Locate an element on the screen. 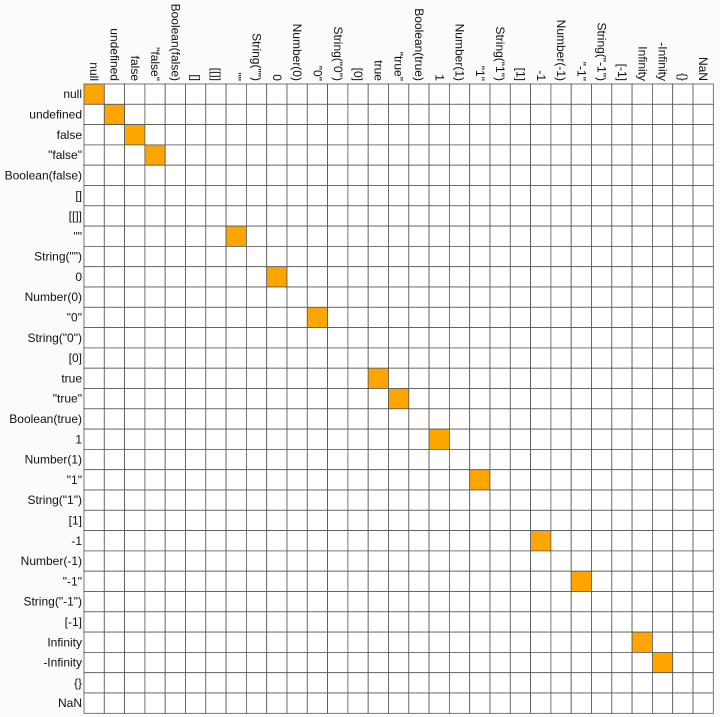 This screenshot has height=717, width=720. column-label: -1 is located at coordinates (541, 75).